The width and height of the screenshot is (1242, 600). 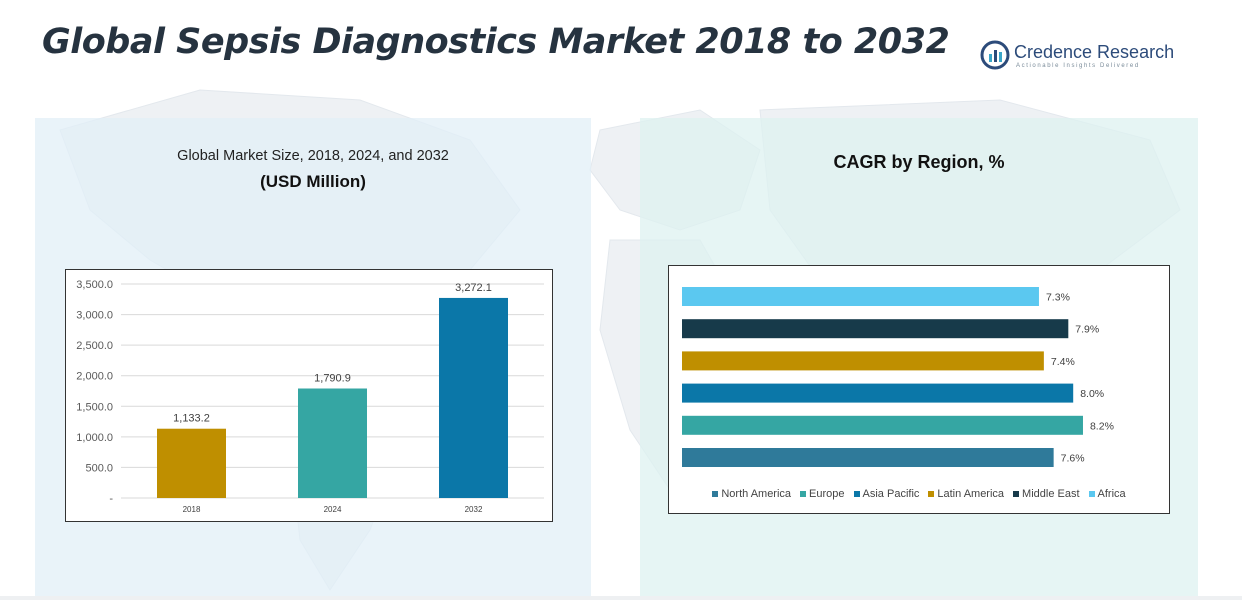 What do you see at coordinates (756, 494) in the screenshot?
I see `legend-label: North America` at bounding box center [756, 494].